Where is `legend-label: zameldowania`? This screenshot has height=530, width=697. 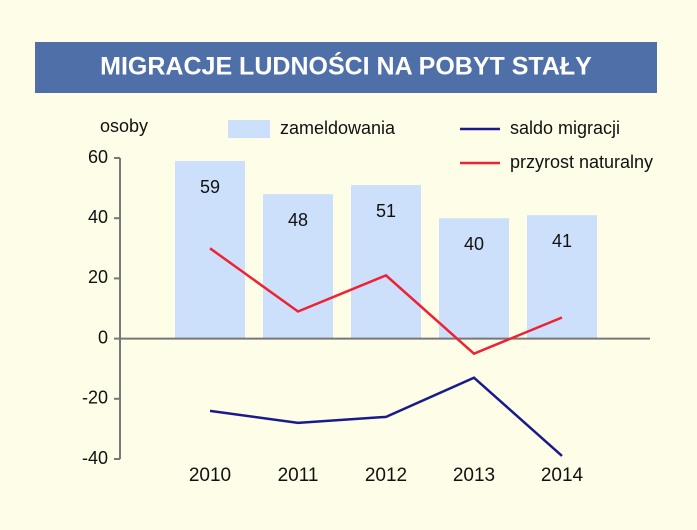
legend-label: zameldowania is located at coordinates (338, 128).